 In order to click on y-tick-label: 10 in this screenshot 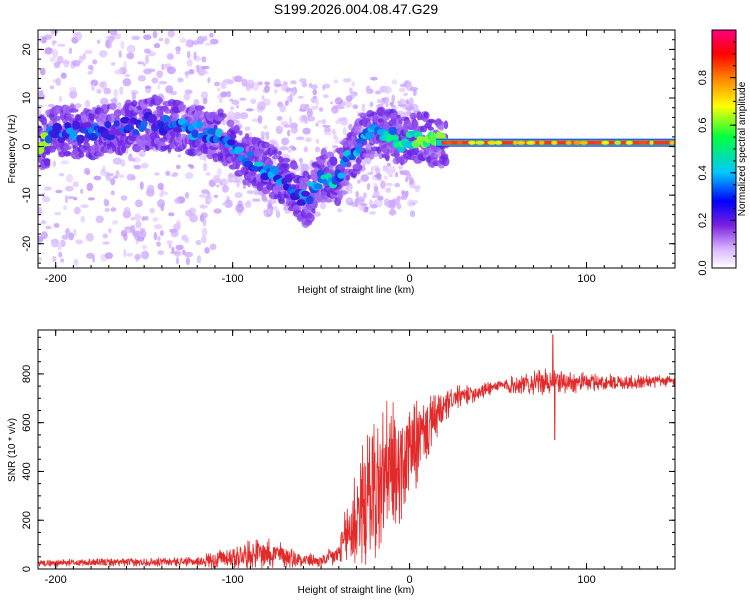, I will do `click(27, 98)`.